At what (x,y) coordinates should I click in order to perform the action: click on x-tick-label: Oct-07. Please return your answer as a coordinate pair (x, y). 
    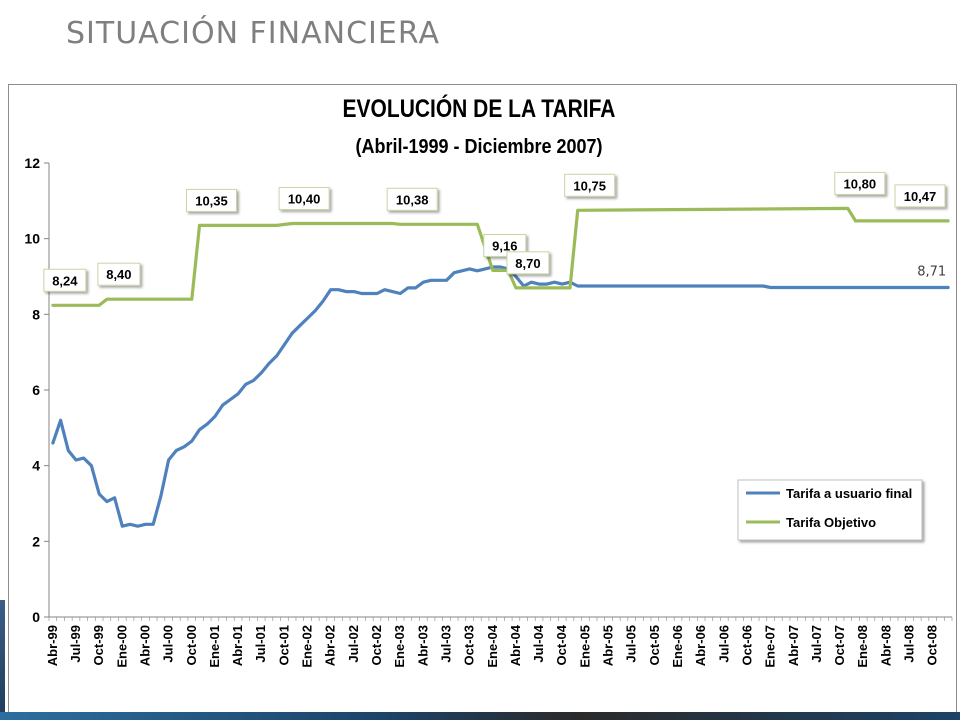
    Looking at the image, I should click on (839, 645).